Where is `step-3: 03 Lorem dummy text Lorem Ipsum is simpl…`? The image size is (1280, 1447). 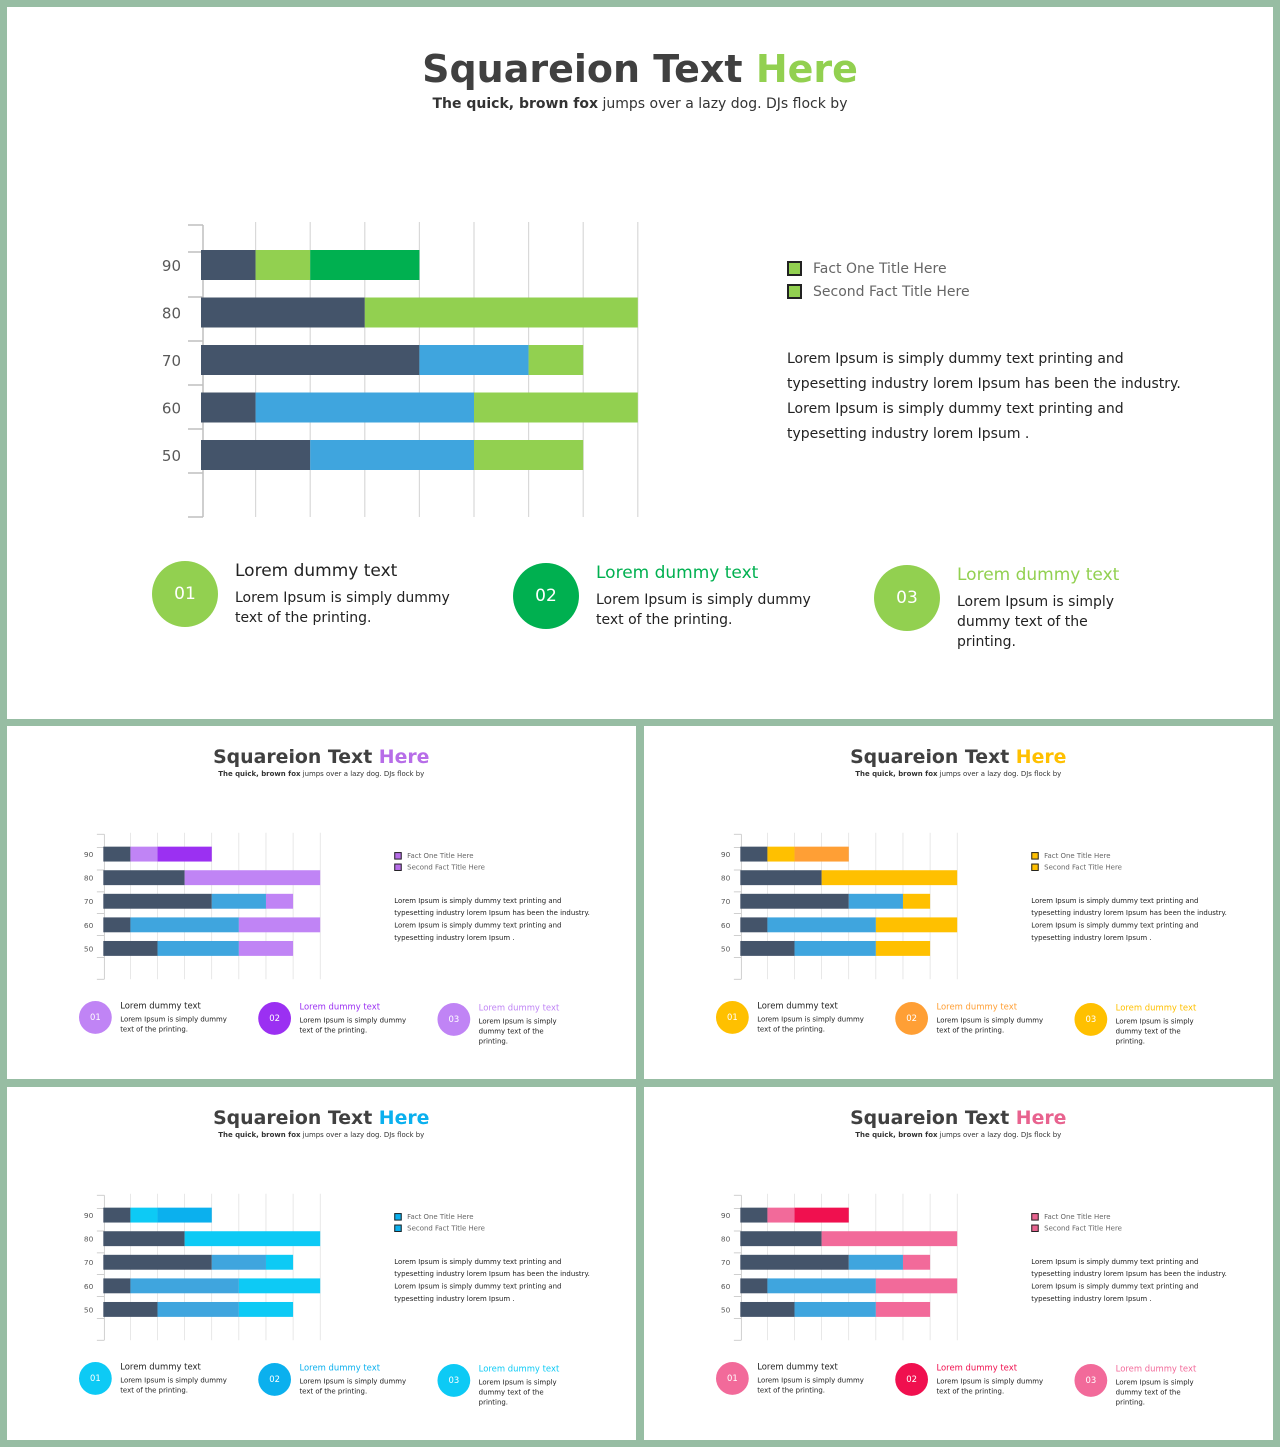
step-3: 03 Lorem dummy text Lorem Ipsum is simpl… is located at coordinates (1156, 1024).